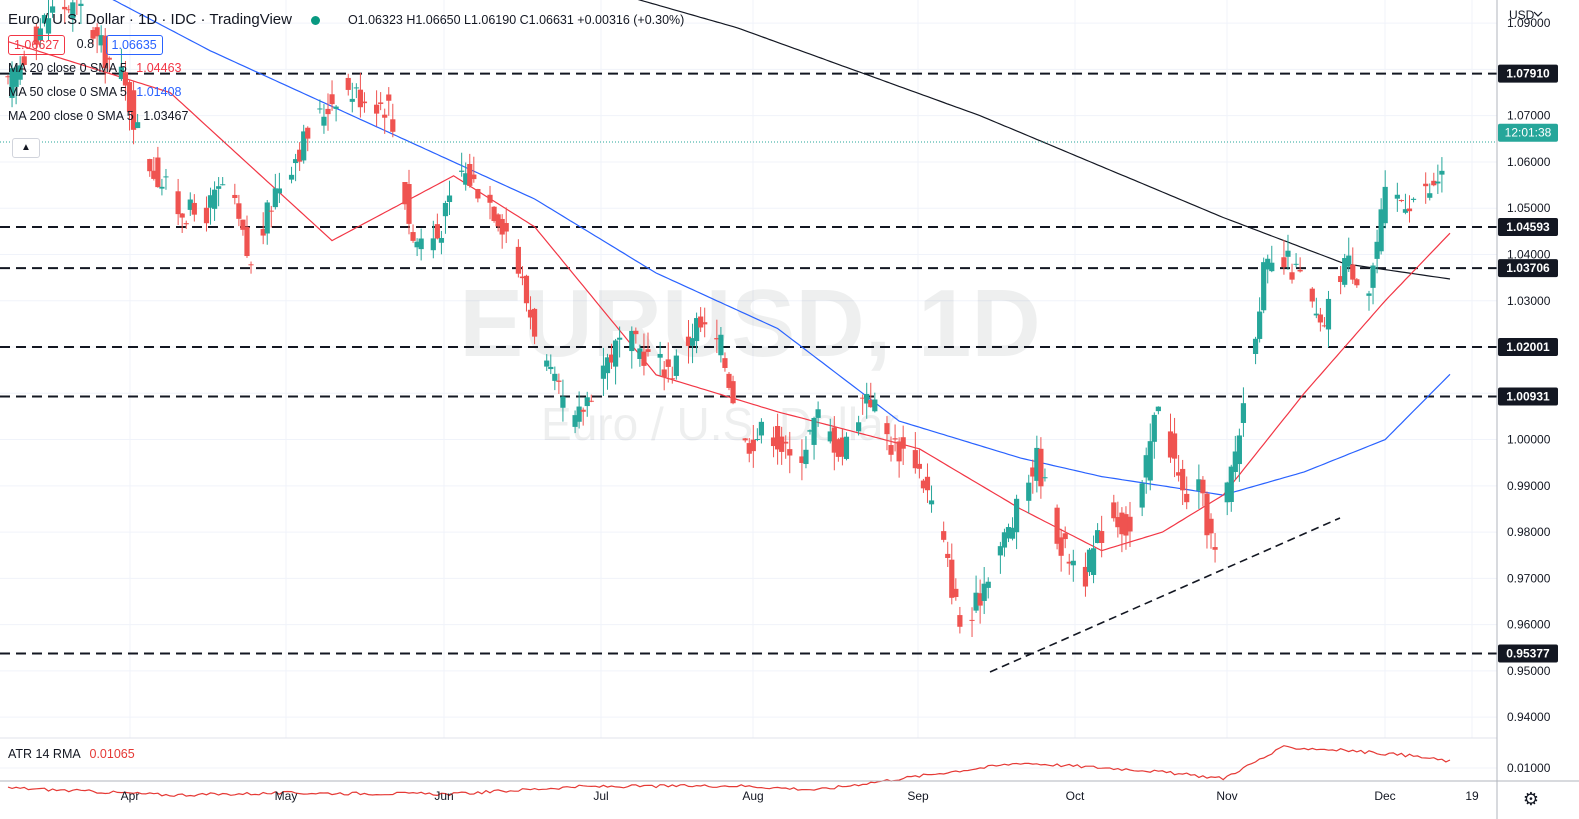 The width and height of the screenshot is (1579, 819). What do you see at coordinates (37, 44) in the screenshot?
I see `sell-button: 1.06627` at bounding box center [37, 44].